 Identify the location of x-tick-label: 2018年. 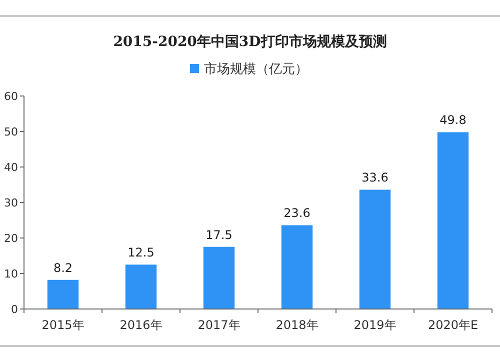
(297, 325).